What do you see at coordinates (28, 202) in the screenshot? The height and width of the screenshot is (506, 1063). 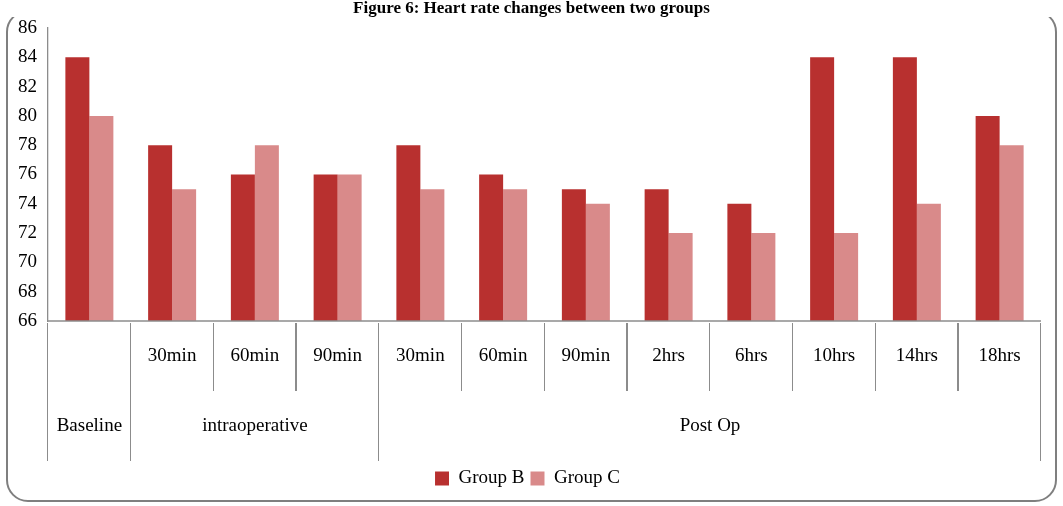 I see `y-tick-label: 74` at bounding box center [28, 202].